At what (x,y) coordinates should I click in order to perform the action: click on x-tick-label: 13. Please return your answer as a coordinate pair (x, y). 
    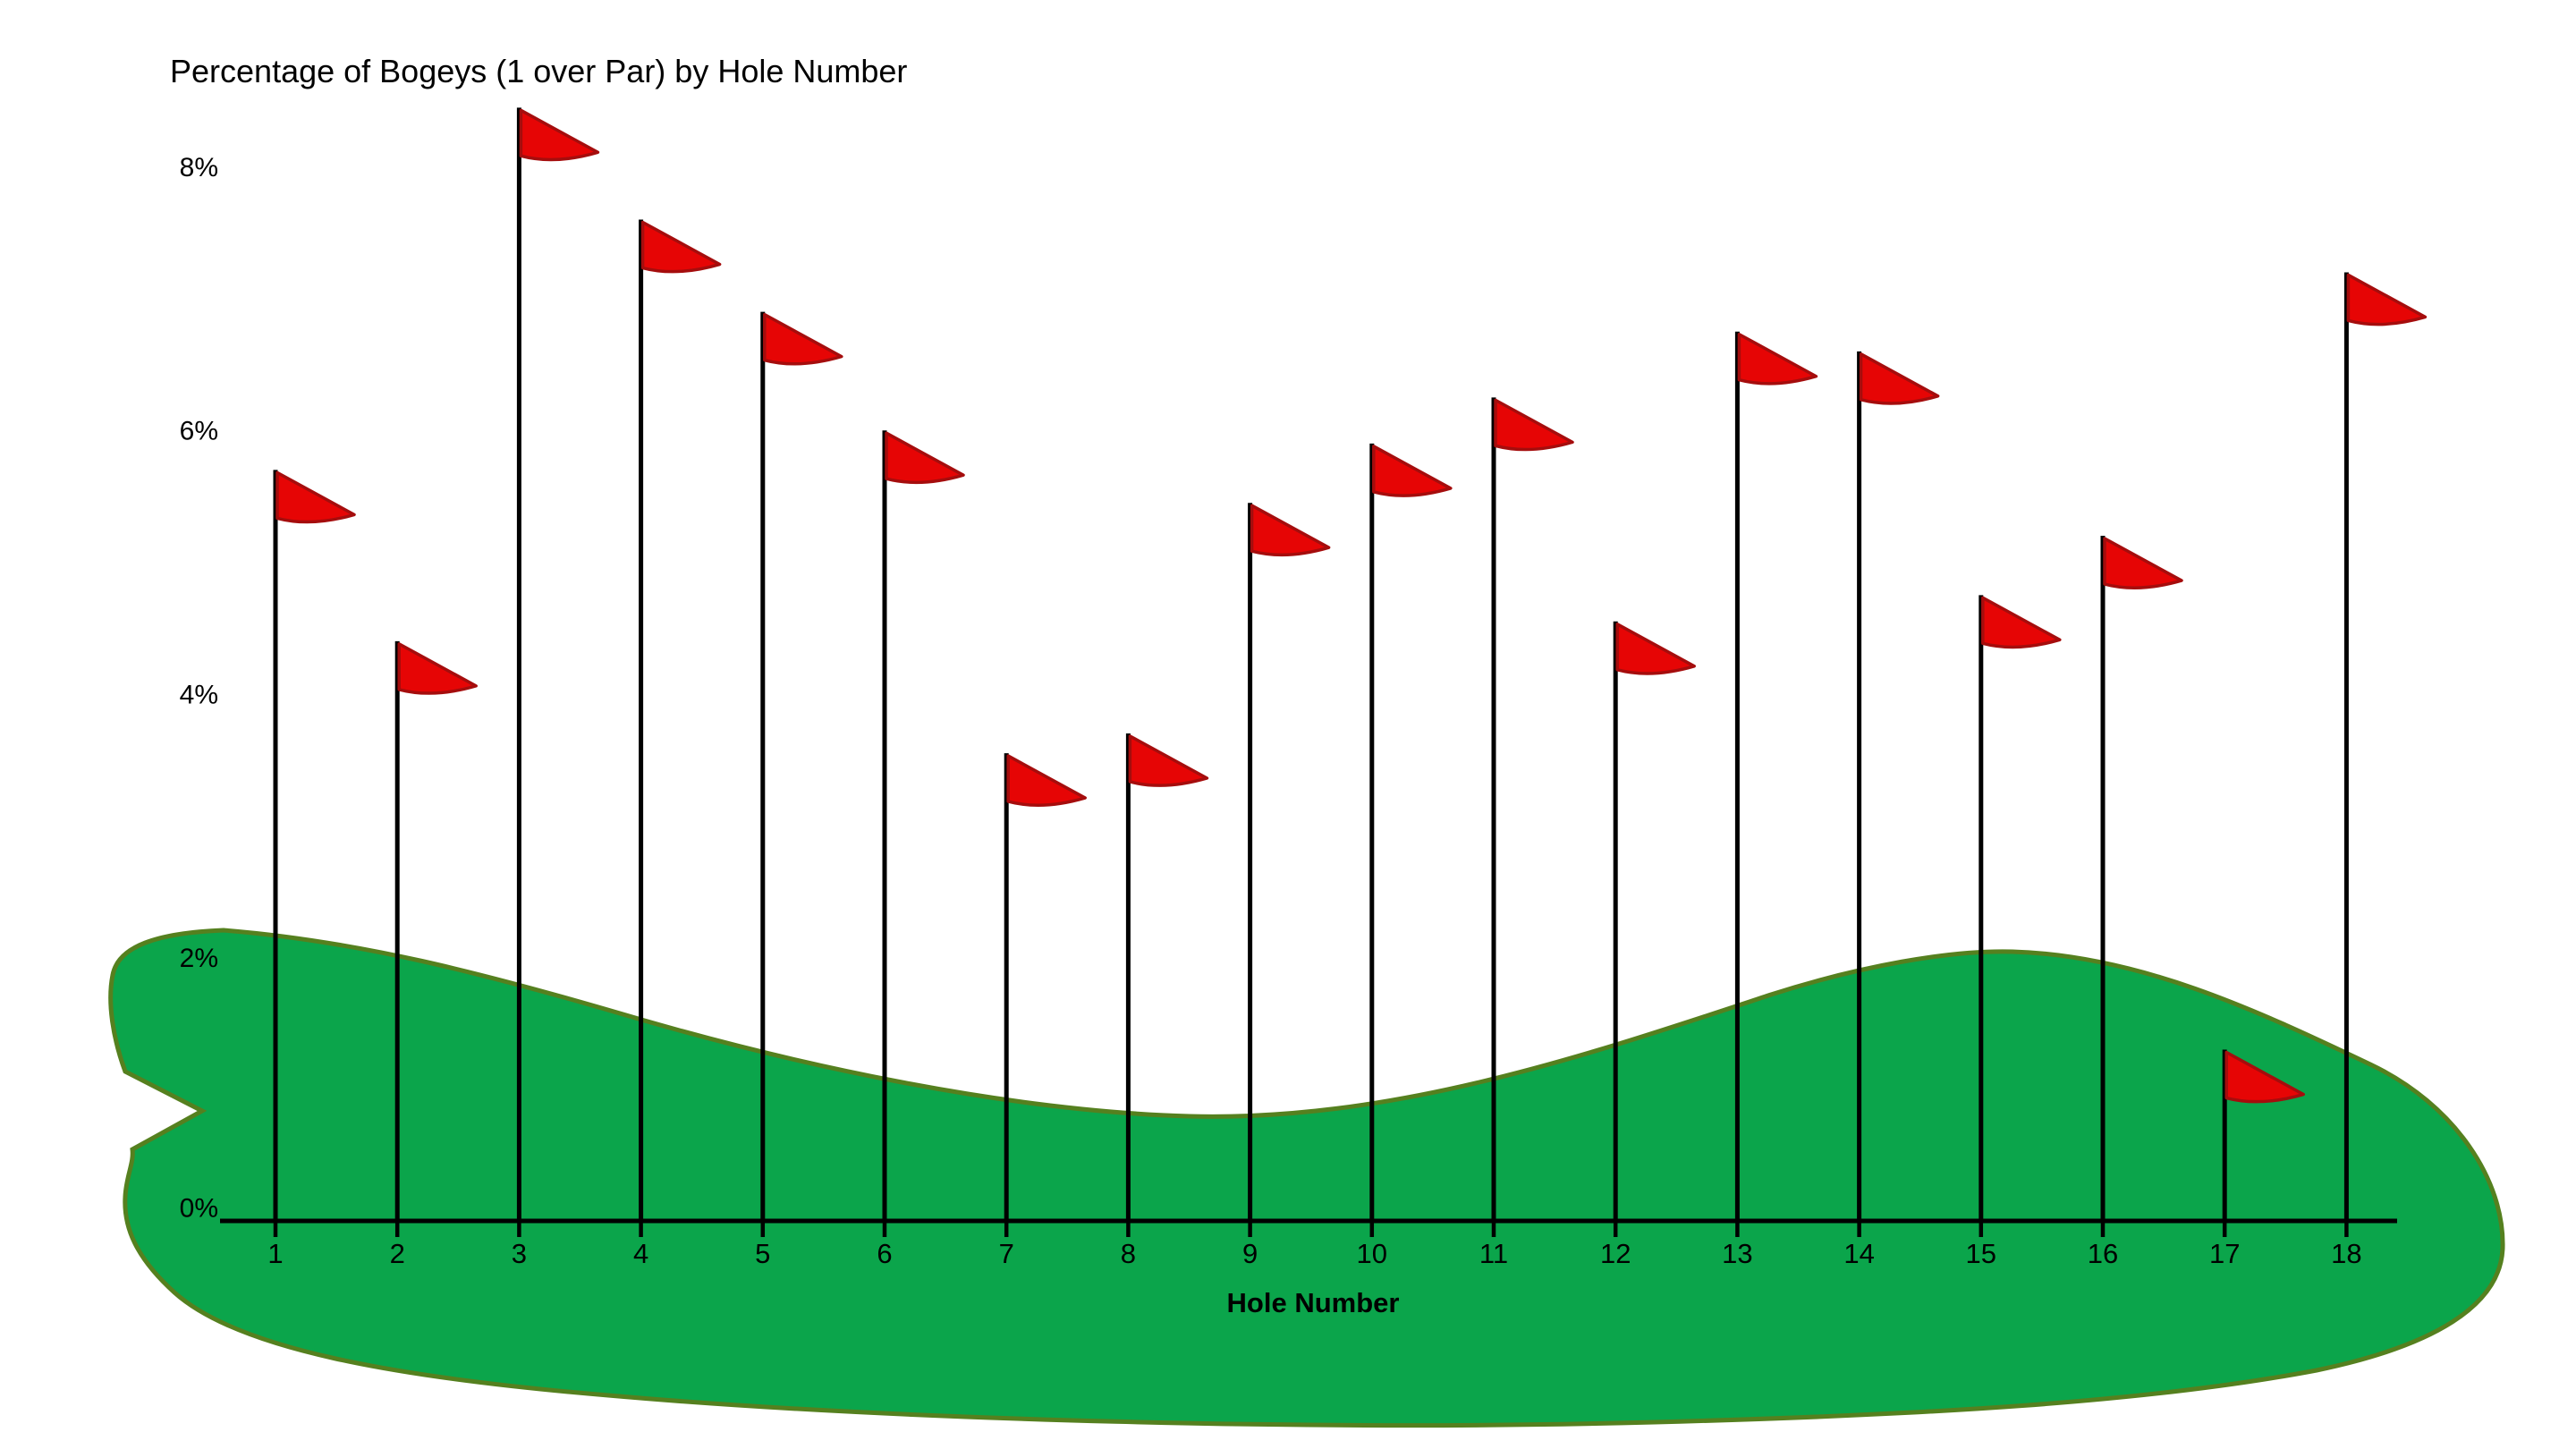
    Looking at the image, I should click on (1737, 1253).